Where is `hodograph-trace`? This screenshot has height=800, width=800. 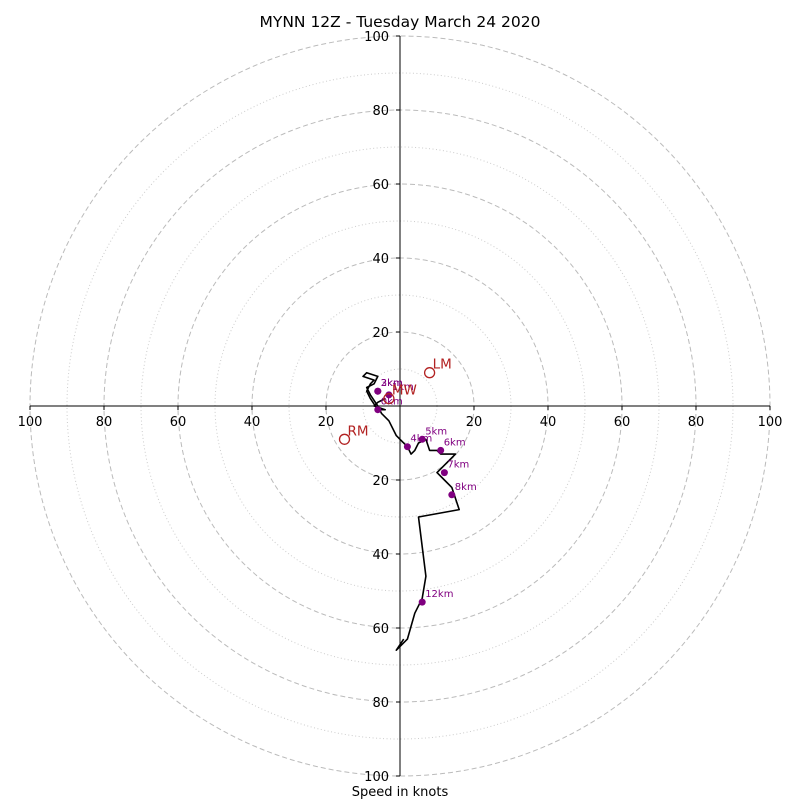
hodograph-trace is located at coordinates (411, 511).